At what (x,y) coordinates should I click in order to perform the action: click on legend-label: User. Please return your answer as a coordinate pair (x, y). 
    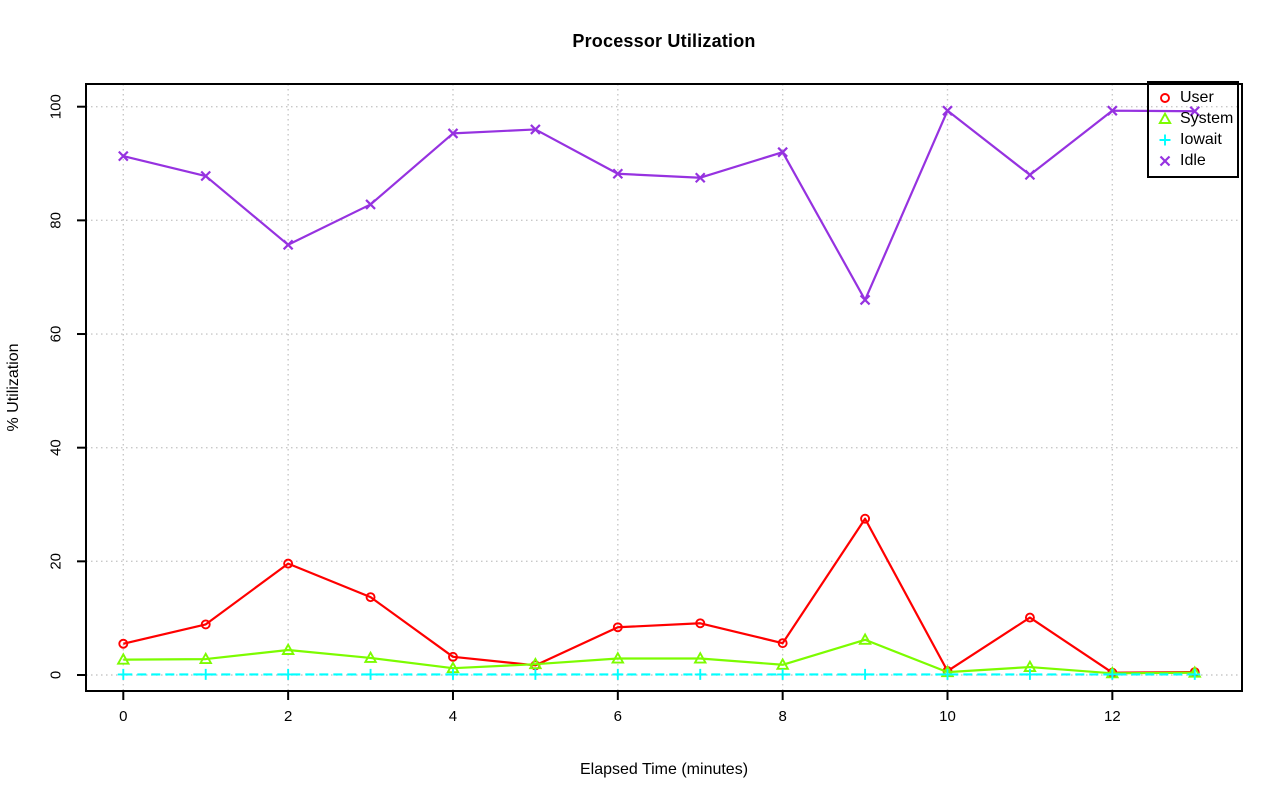
    Looking at the image, I should click on (1197, 97).